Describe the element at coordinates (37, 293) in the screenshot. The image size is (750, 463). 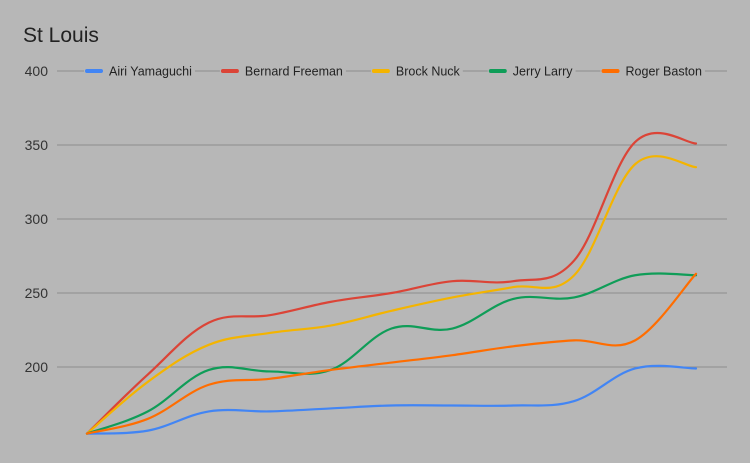
I see `y-tick-label: 250` at that location.